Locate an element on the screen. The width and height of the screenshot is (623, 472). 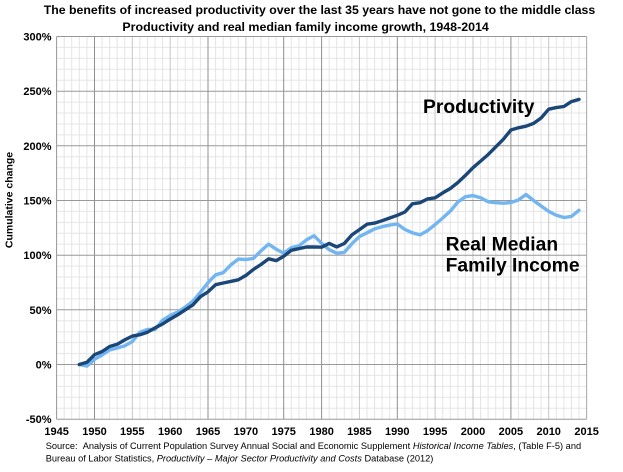
svg-text: 2010 is located at coordinates (548, 432).